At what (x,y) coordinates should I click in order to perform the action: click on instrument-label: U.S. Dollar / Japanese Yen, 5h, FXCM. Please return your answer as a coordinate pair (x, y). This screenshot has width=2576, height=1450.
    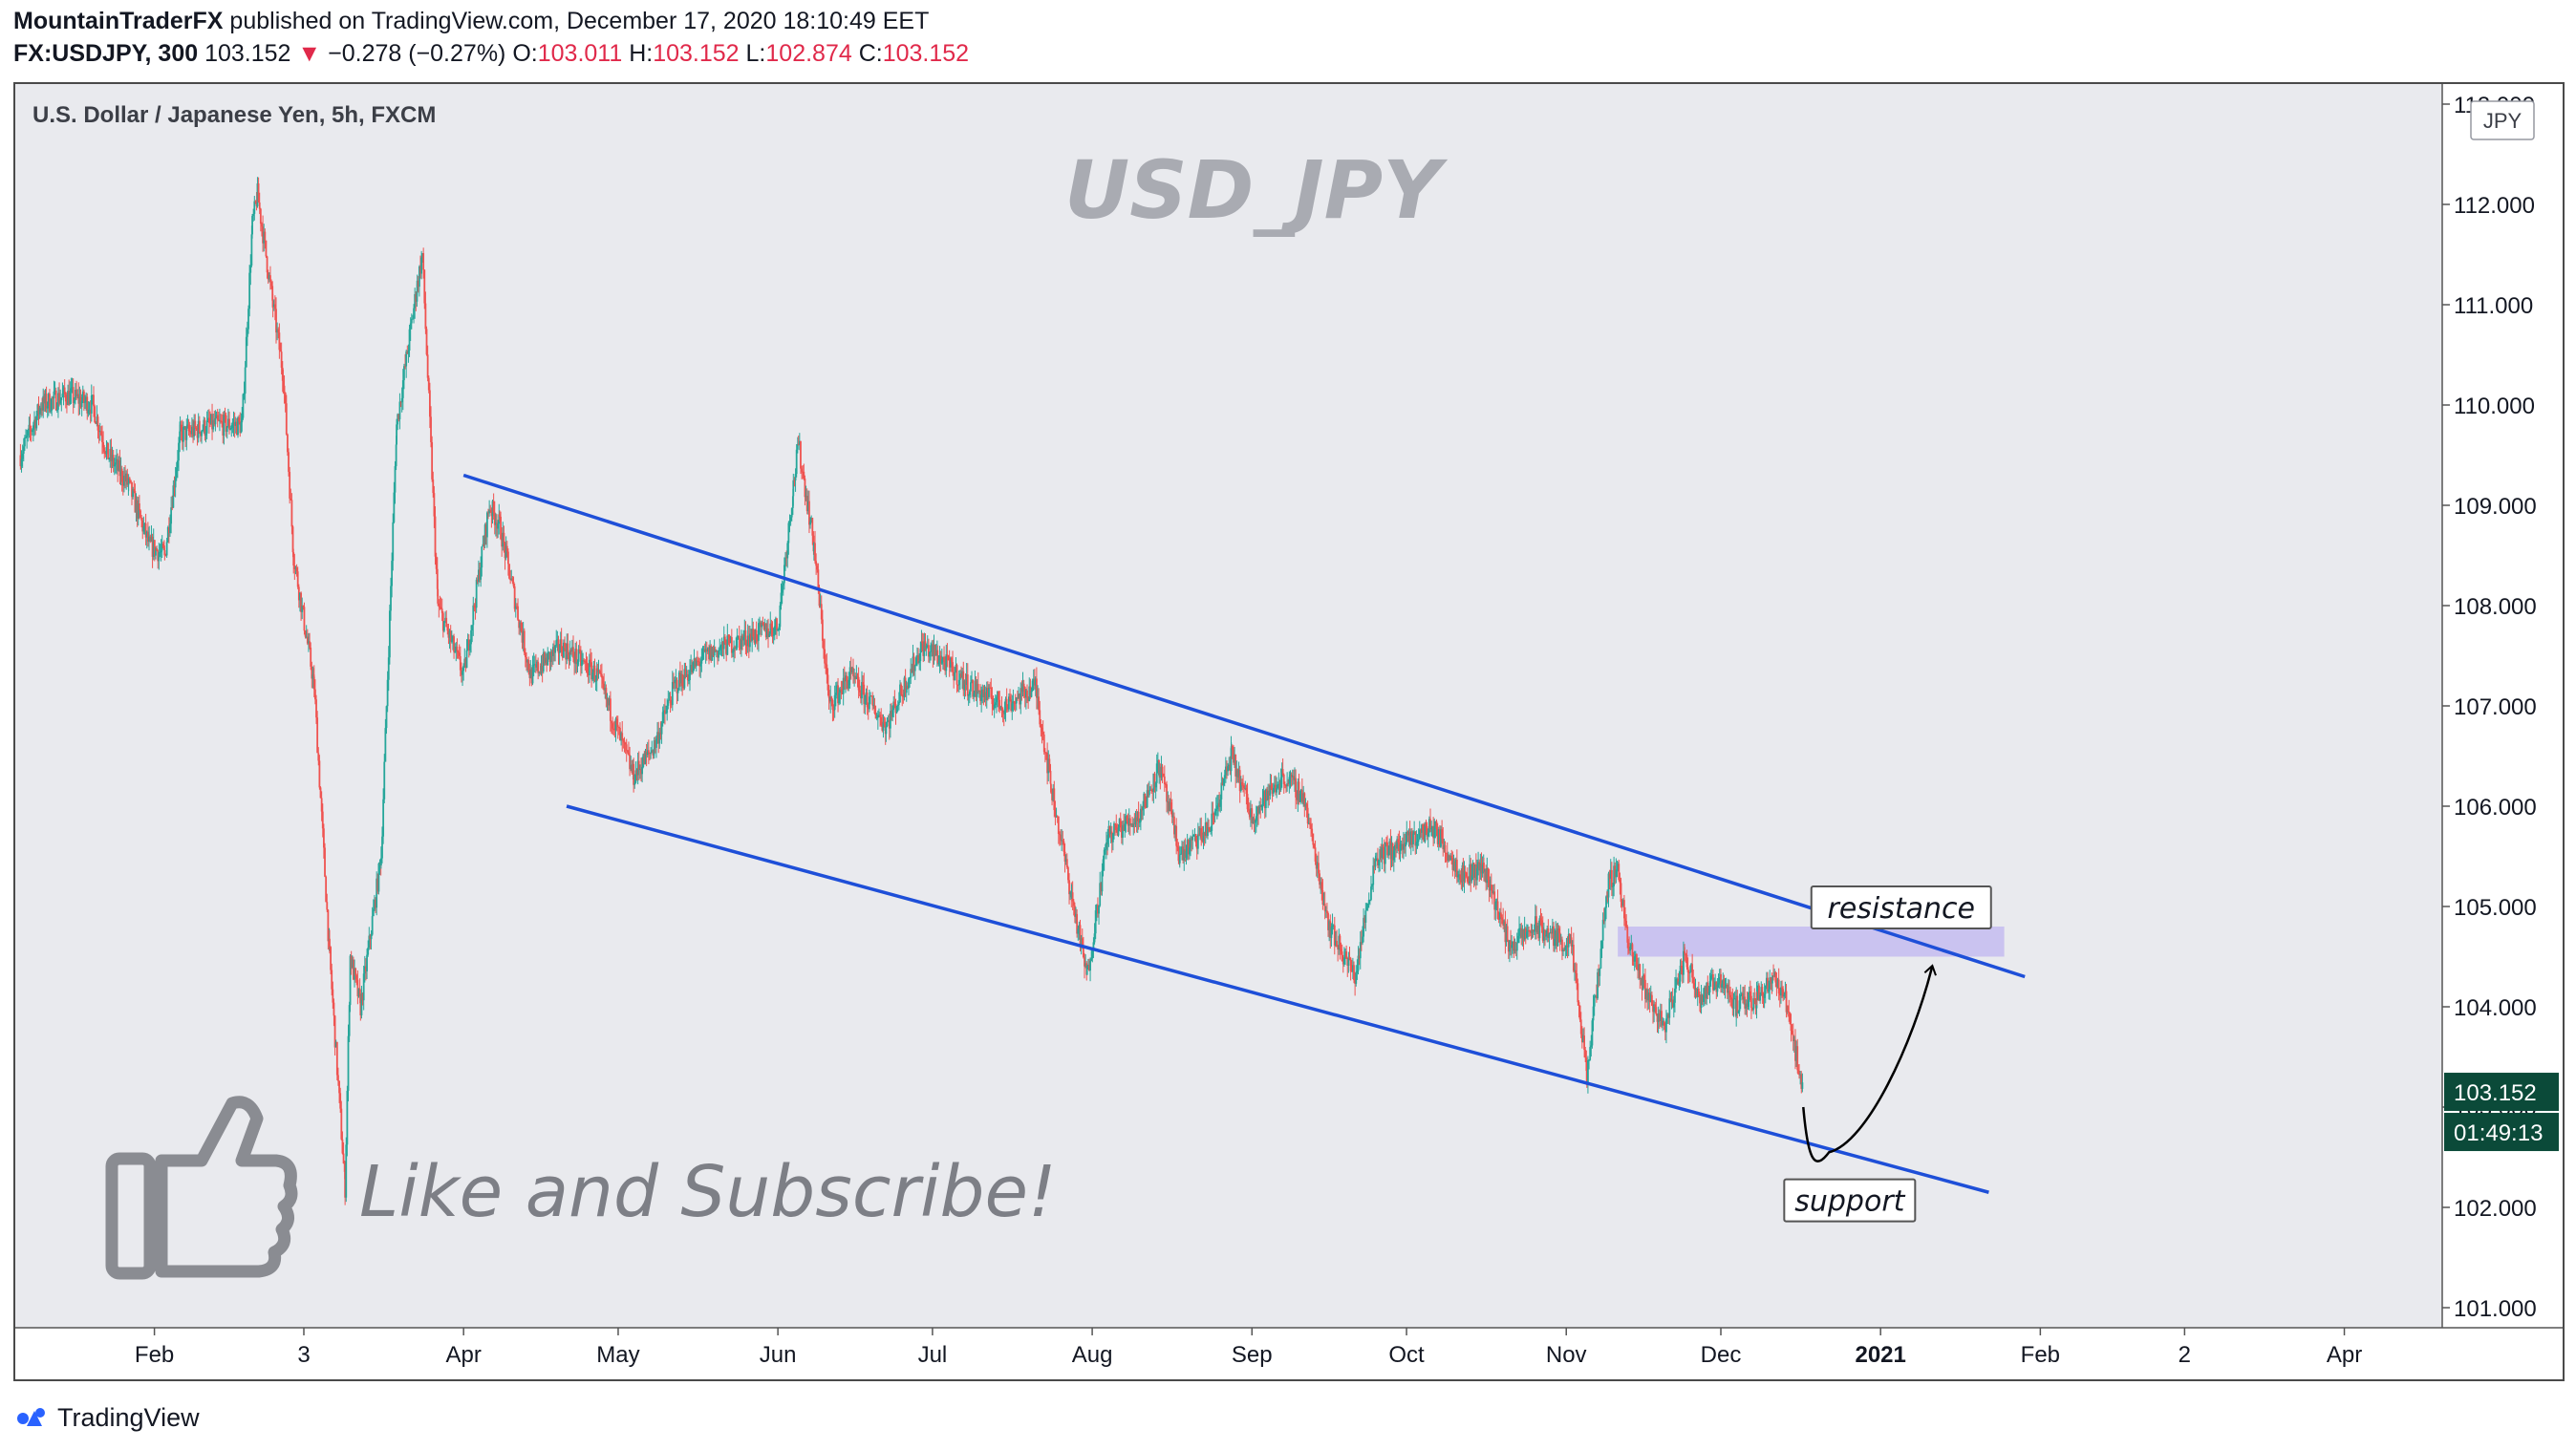
    Looking at the image, I should click on (234, 115).